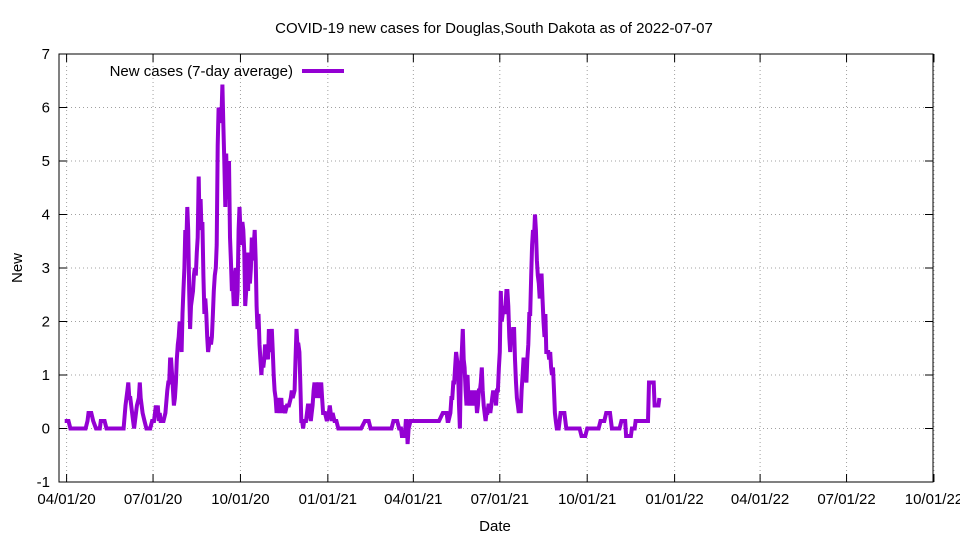  What do you see at coordinates (46, 268) in the screenshot?
I see `y-tick-label: 3` at bounding box center [46, 268].